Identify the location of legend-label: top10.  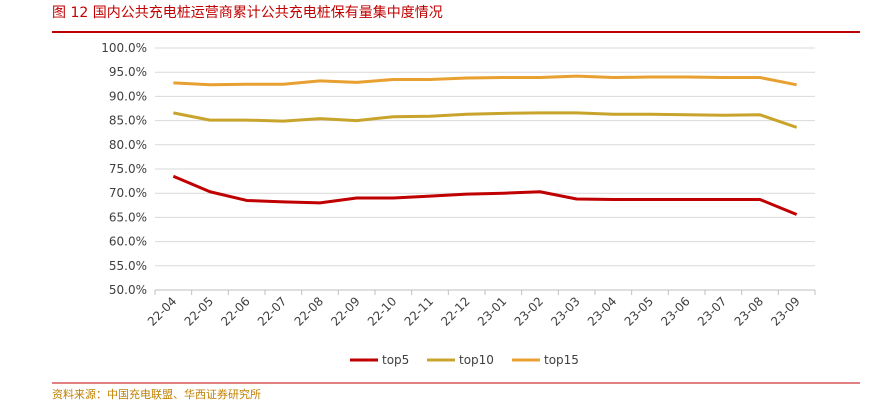
(476, 360).